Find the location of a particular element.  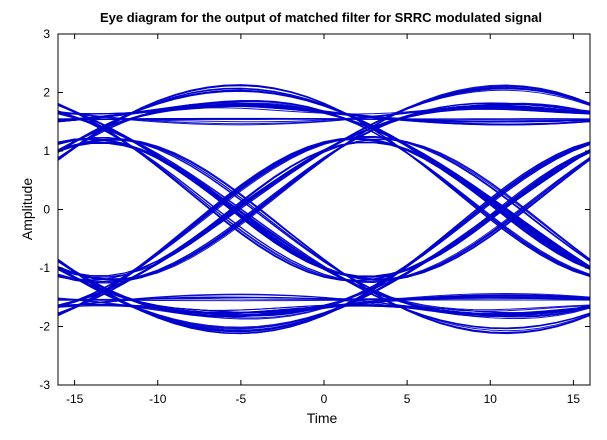

y-tick-label: 3 is located at coordinates (46, 34).